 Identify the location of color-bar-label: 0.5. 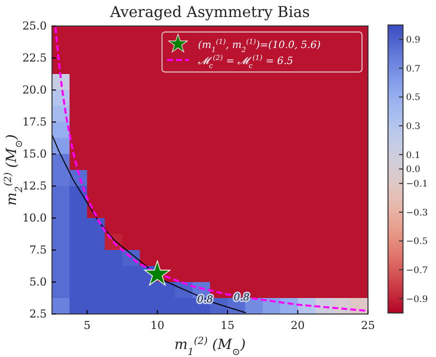
(413, 98).